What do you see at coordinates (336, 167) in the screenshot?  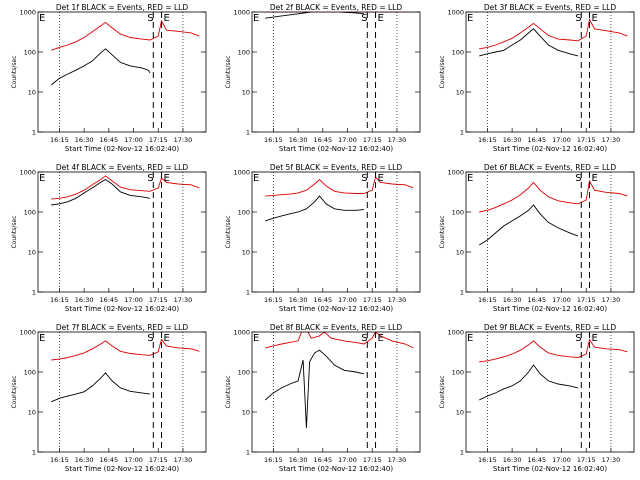 I see `panel-title: Det 5f BLACK = Events, RED = LLD` at bounding box center [336, 167].